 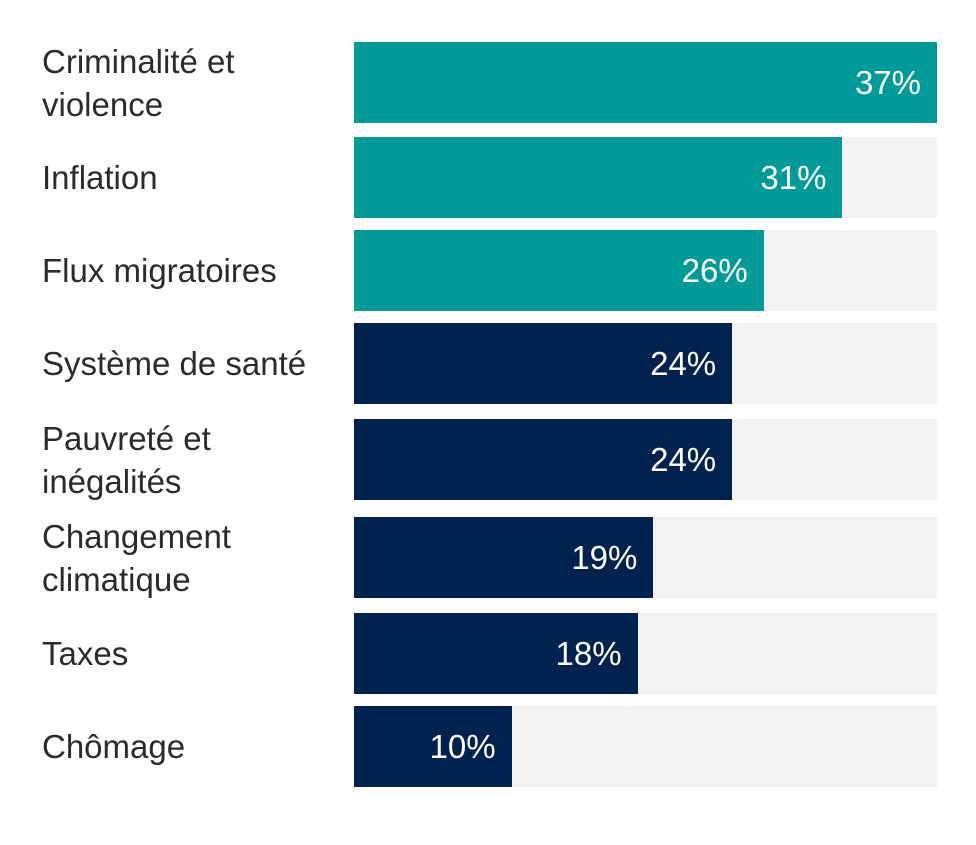 What do you see at coordinates (192, 557) in the screenshot?
I see `category-label: Changement climatique` at bounding box center [192, 557].